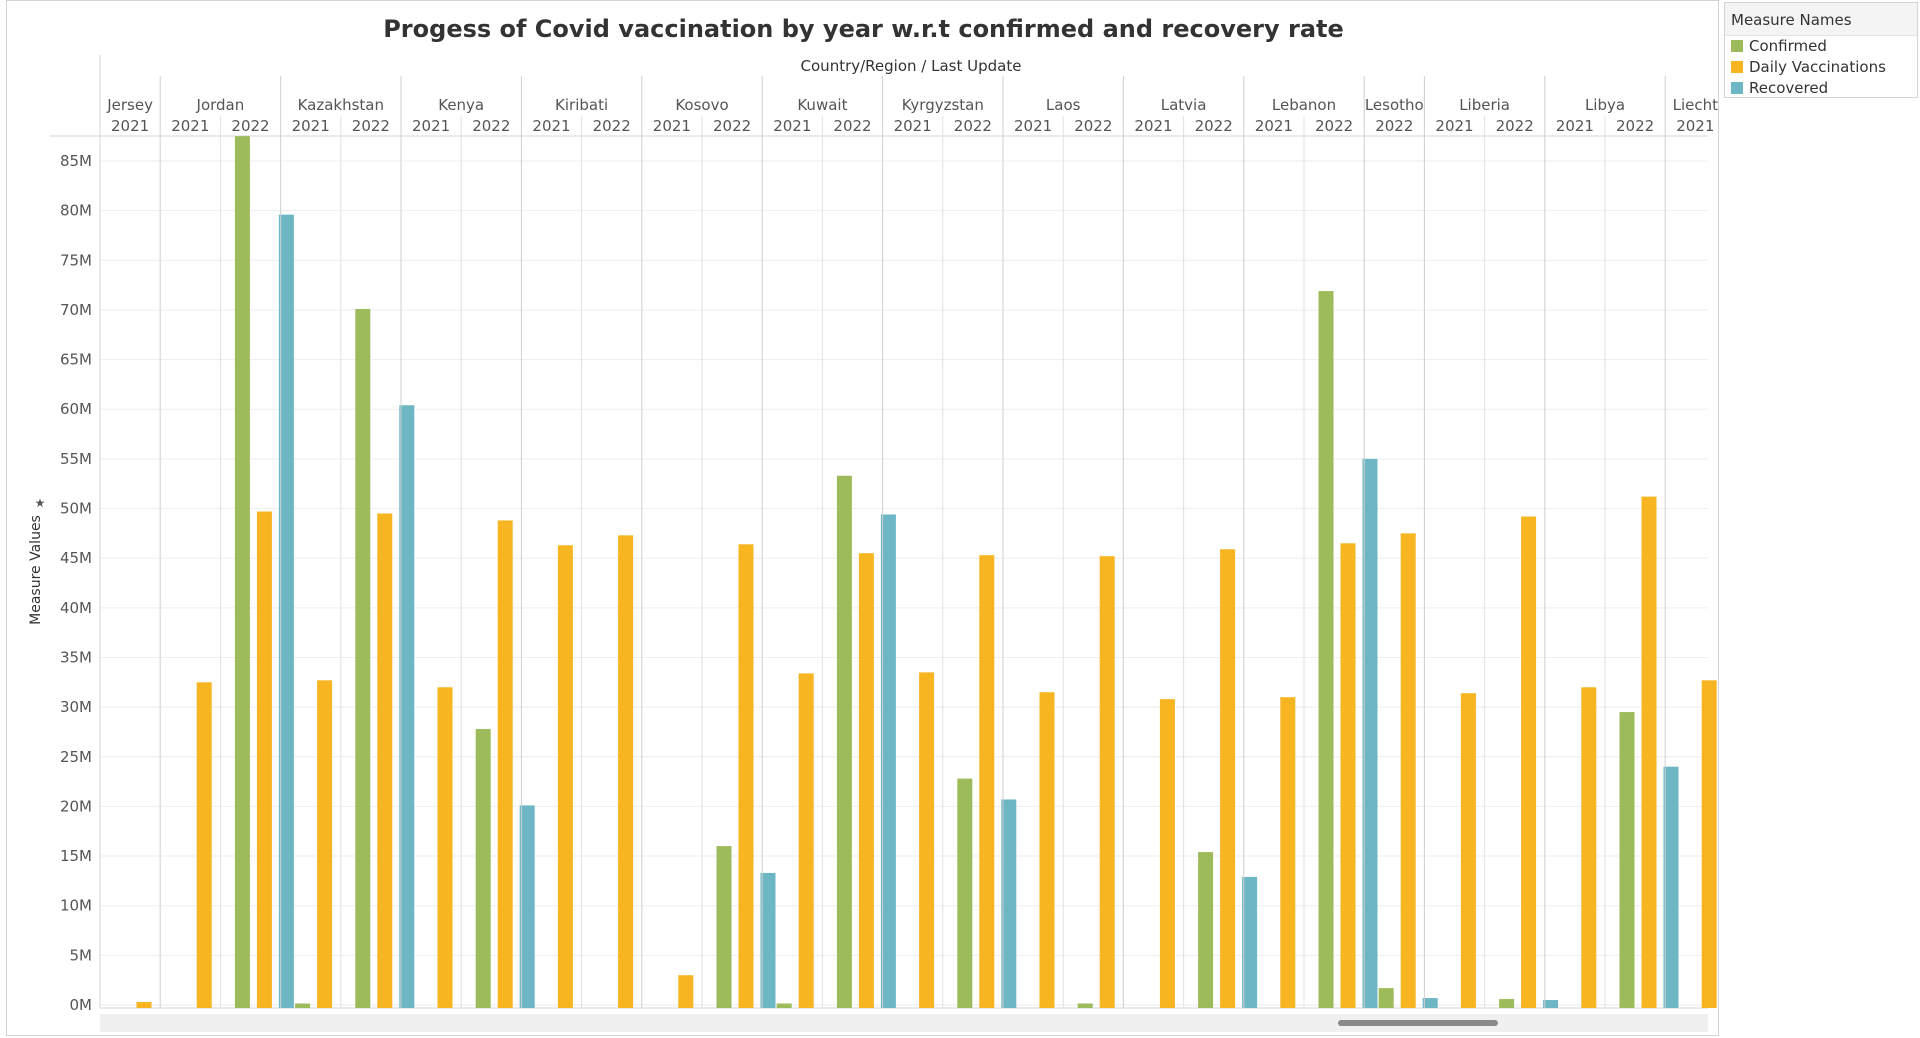 The width and height of the screenshot is (1920, 1038). I want to click on legend-label: Confirmed, so click(1788, 46).